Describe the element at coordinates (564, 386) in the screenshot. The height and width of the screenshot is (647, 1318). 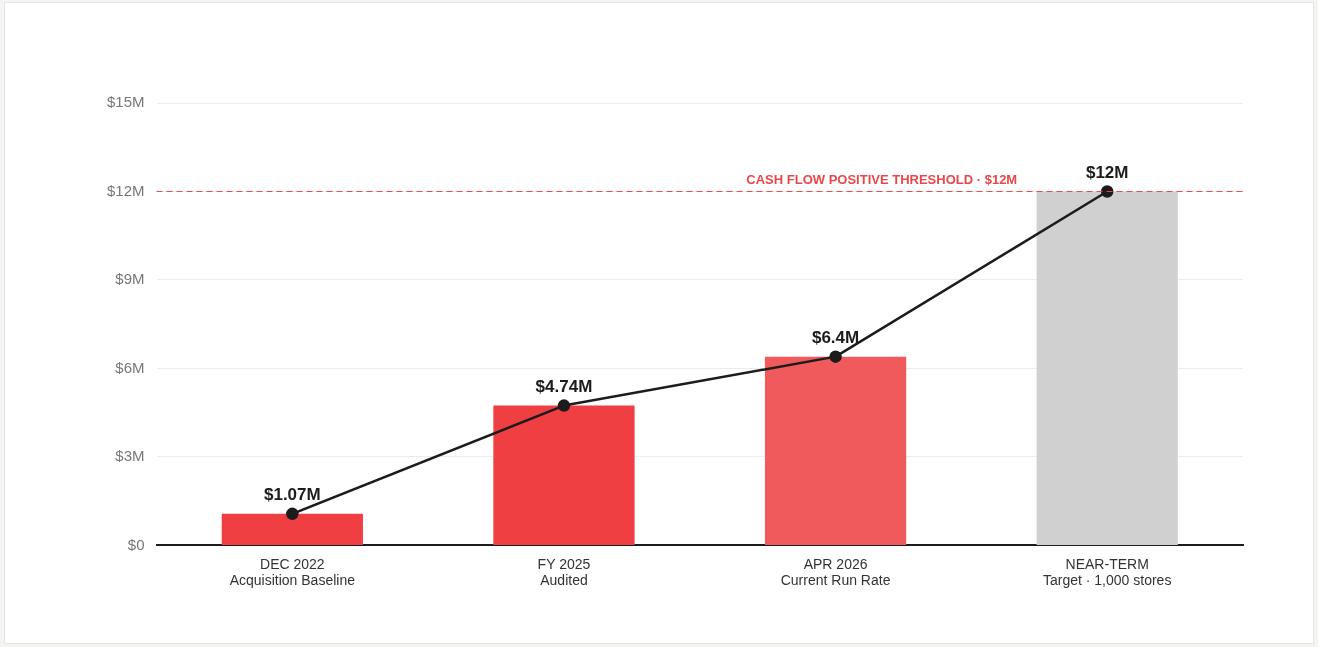
I see `data-label: $4.74M` at that location.